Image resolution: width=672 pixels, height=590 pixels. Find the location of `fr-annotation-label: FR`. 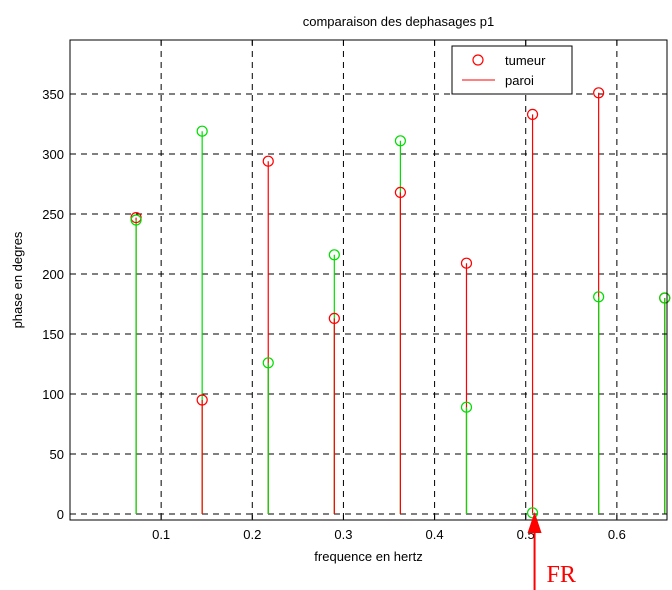

fr-annotation-label: FR is located at coordinates (561, 575).